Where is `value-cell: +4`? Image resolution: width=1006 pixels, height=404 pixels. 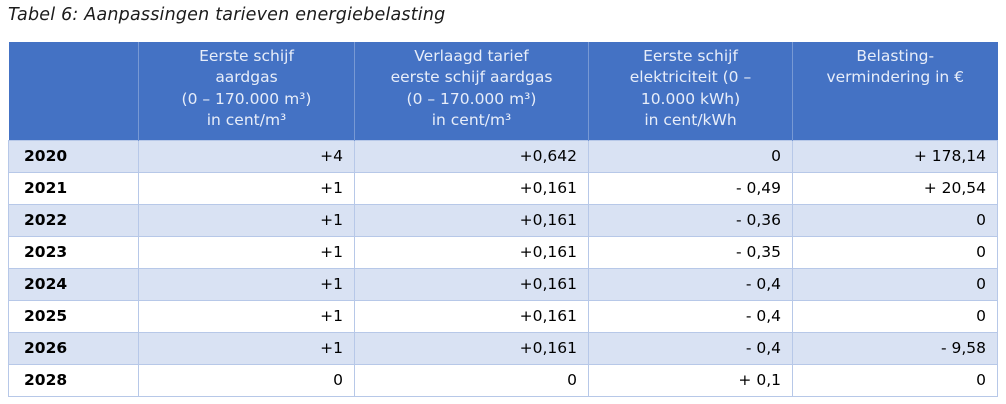 value-cell: +4 is located at coordinates (246, 156).